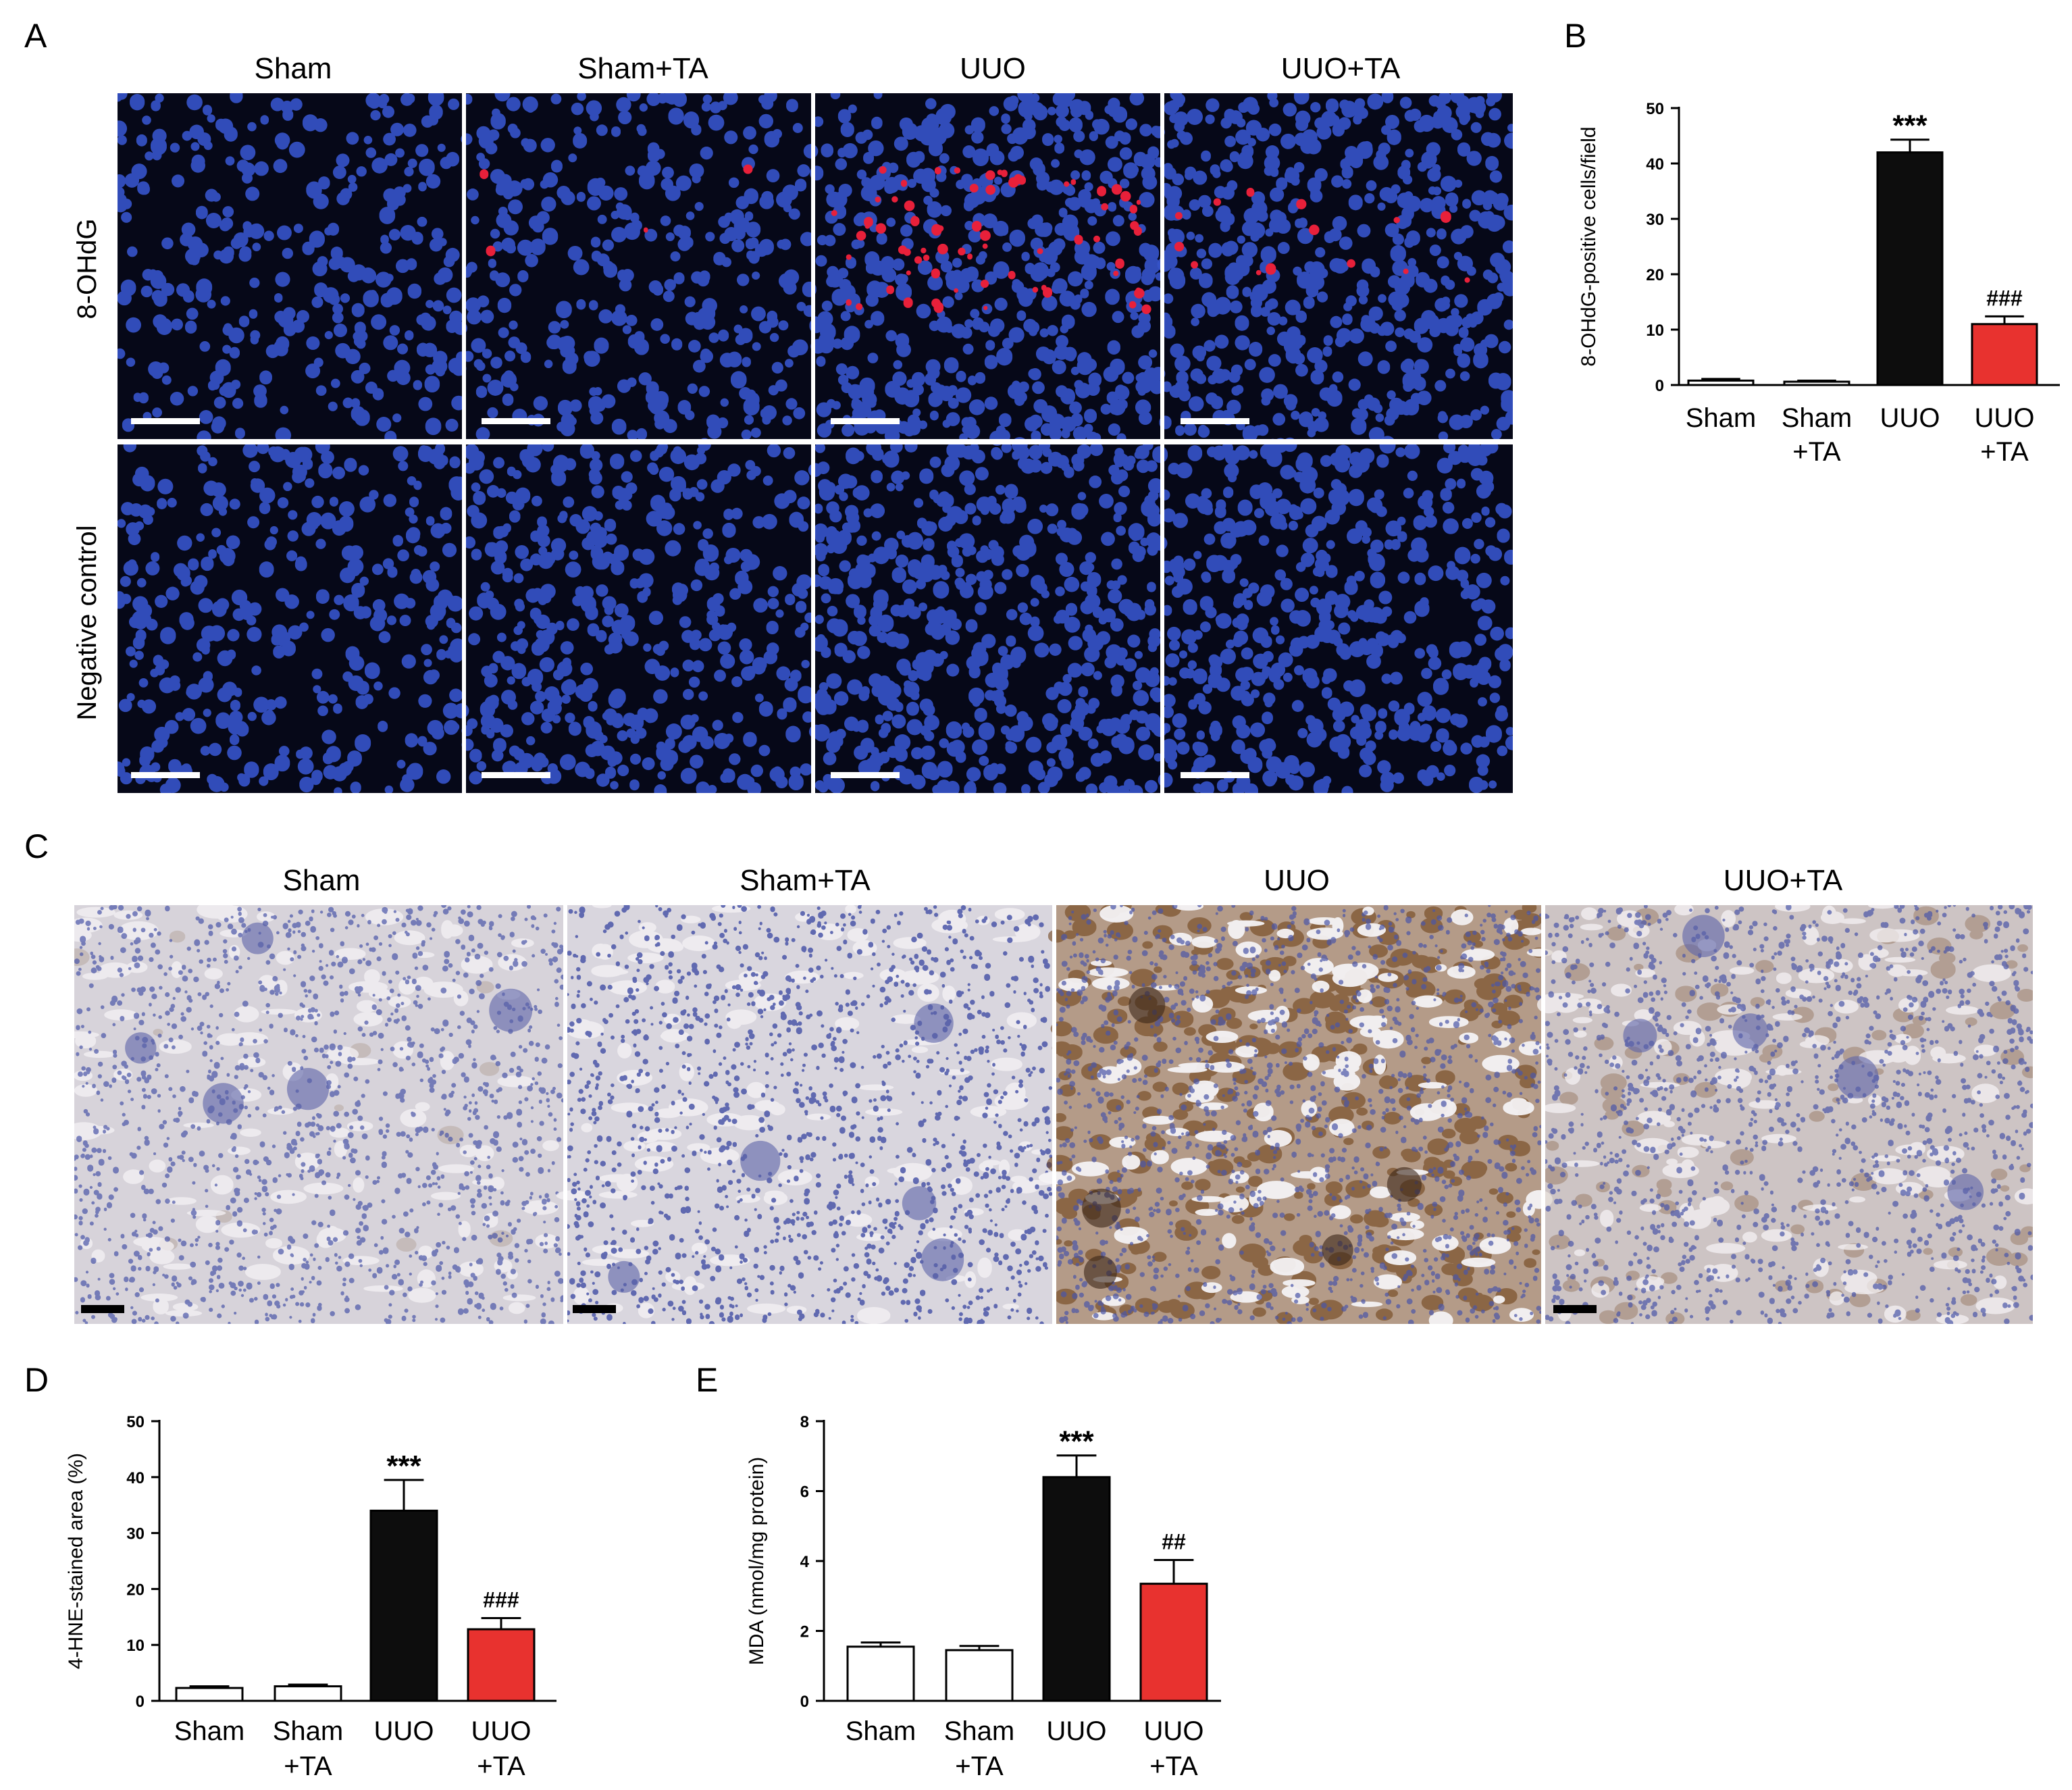 This screenshot has width=2072, height=1790. Describe the element at coordinates (805, 1562) in the screenshot. I see `y-tick-label: 4` at that location.